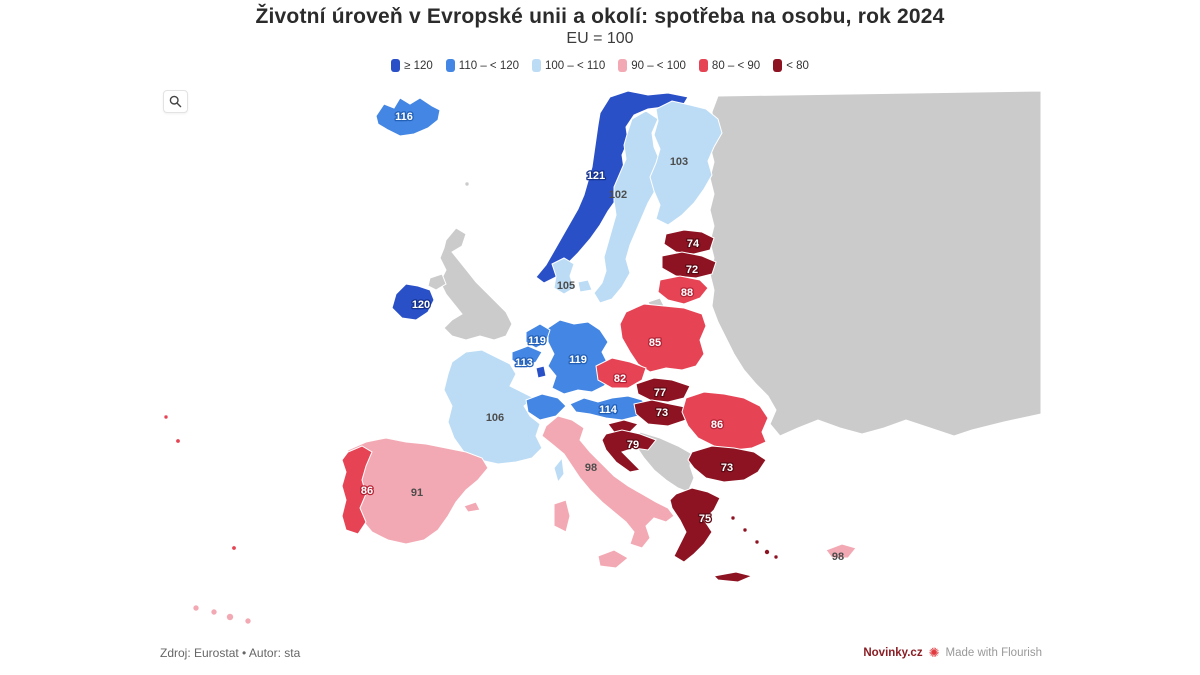  What do you see at coordinates (689, 242) in the screenshot?
I see `country-estonia` at bounding box center [689, 242].